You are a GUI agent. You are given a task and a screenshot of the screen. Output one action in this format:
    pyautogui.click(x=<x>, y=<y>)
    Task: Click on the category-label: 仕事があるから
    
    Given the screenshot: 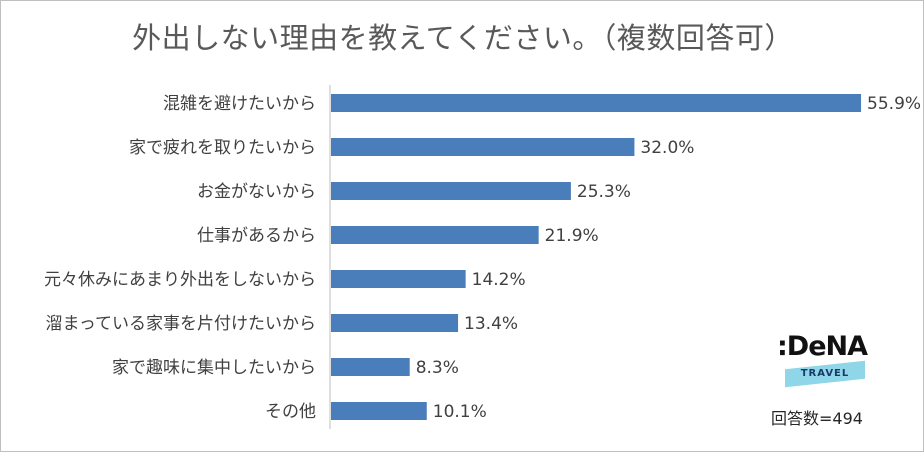 What is the action you would take?
    pyautogui.click(x=256, y=236)
    